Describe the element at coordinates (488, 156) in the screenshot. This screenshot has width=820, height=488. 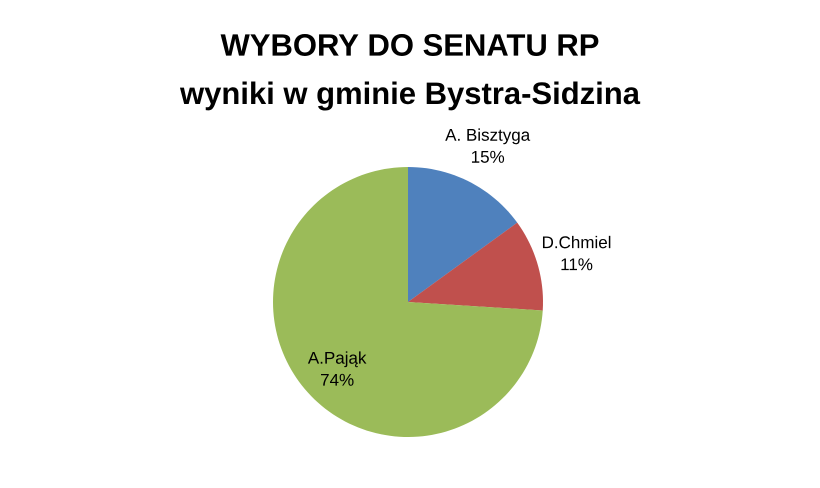
I see `data-label: 15%` at that location.